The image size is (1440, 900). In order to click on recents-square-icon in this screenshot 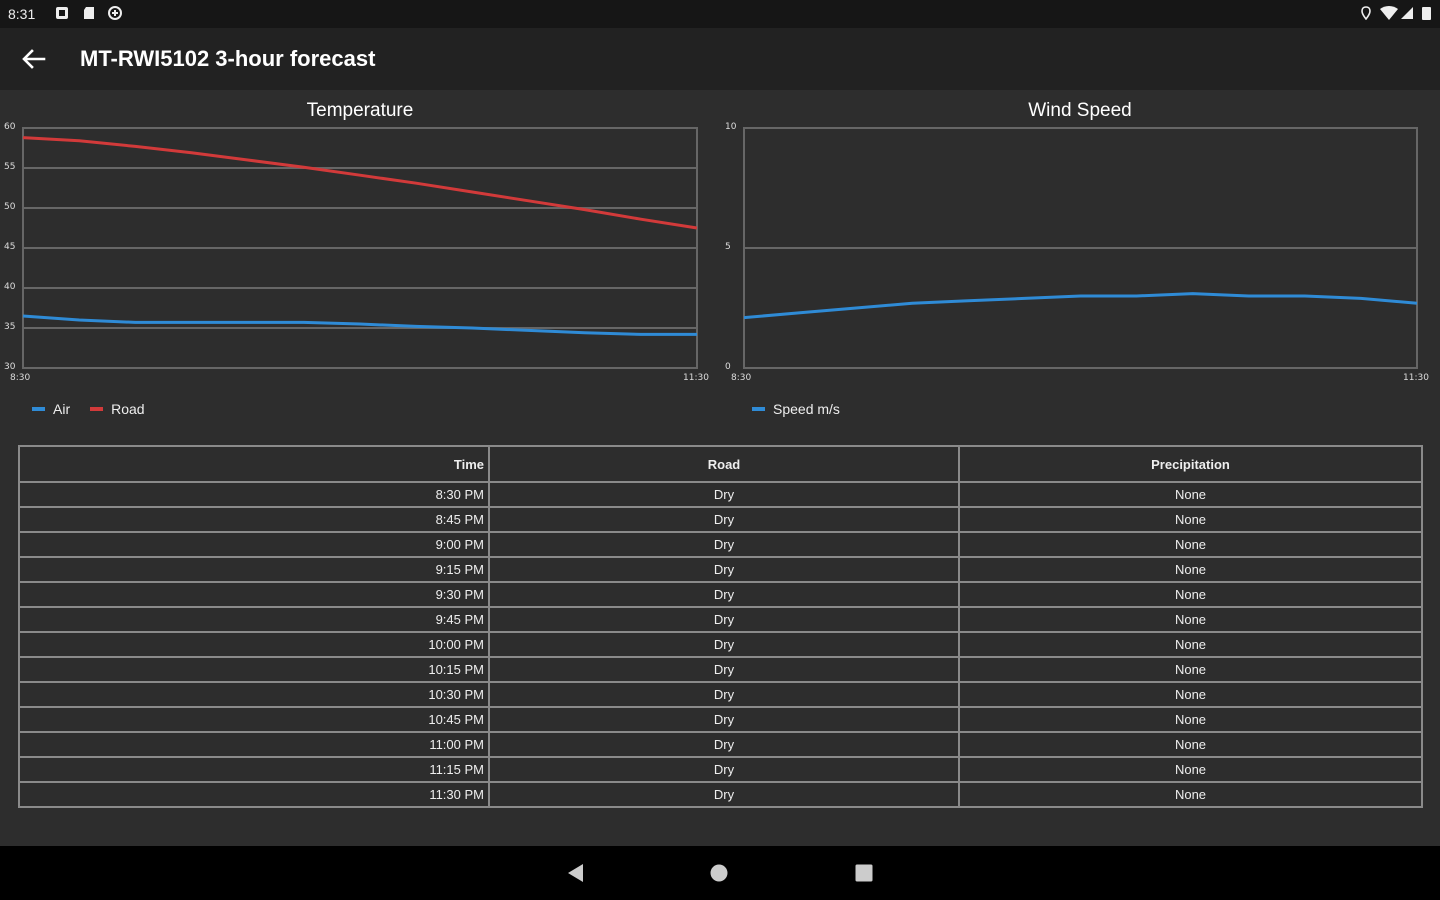, I will do `click(864, 873)`.